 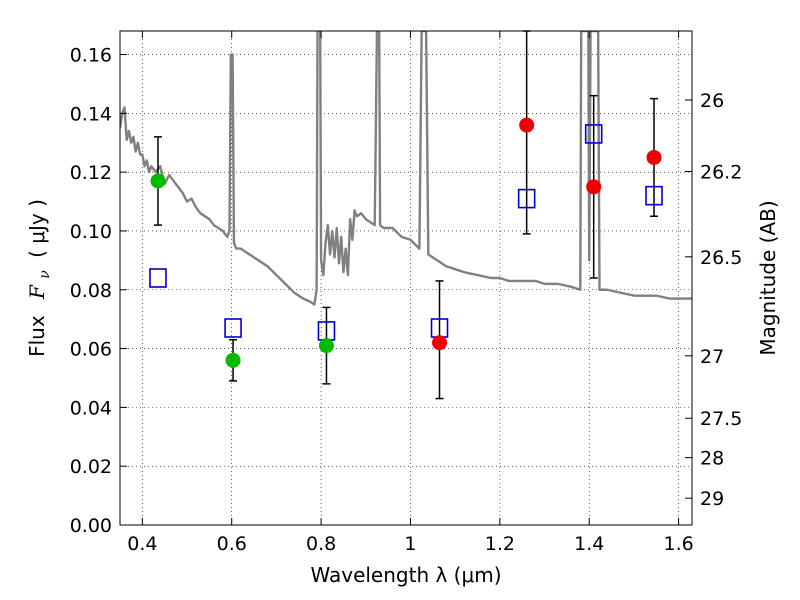 What do you see at coordinates (91, 467) in the screenshot?
I see `y-tick-label: 0.02` at bounding box center [91, 467].